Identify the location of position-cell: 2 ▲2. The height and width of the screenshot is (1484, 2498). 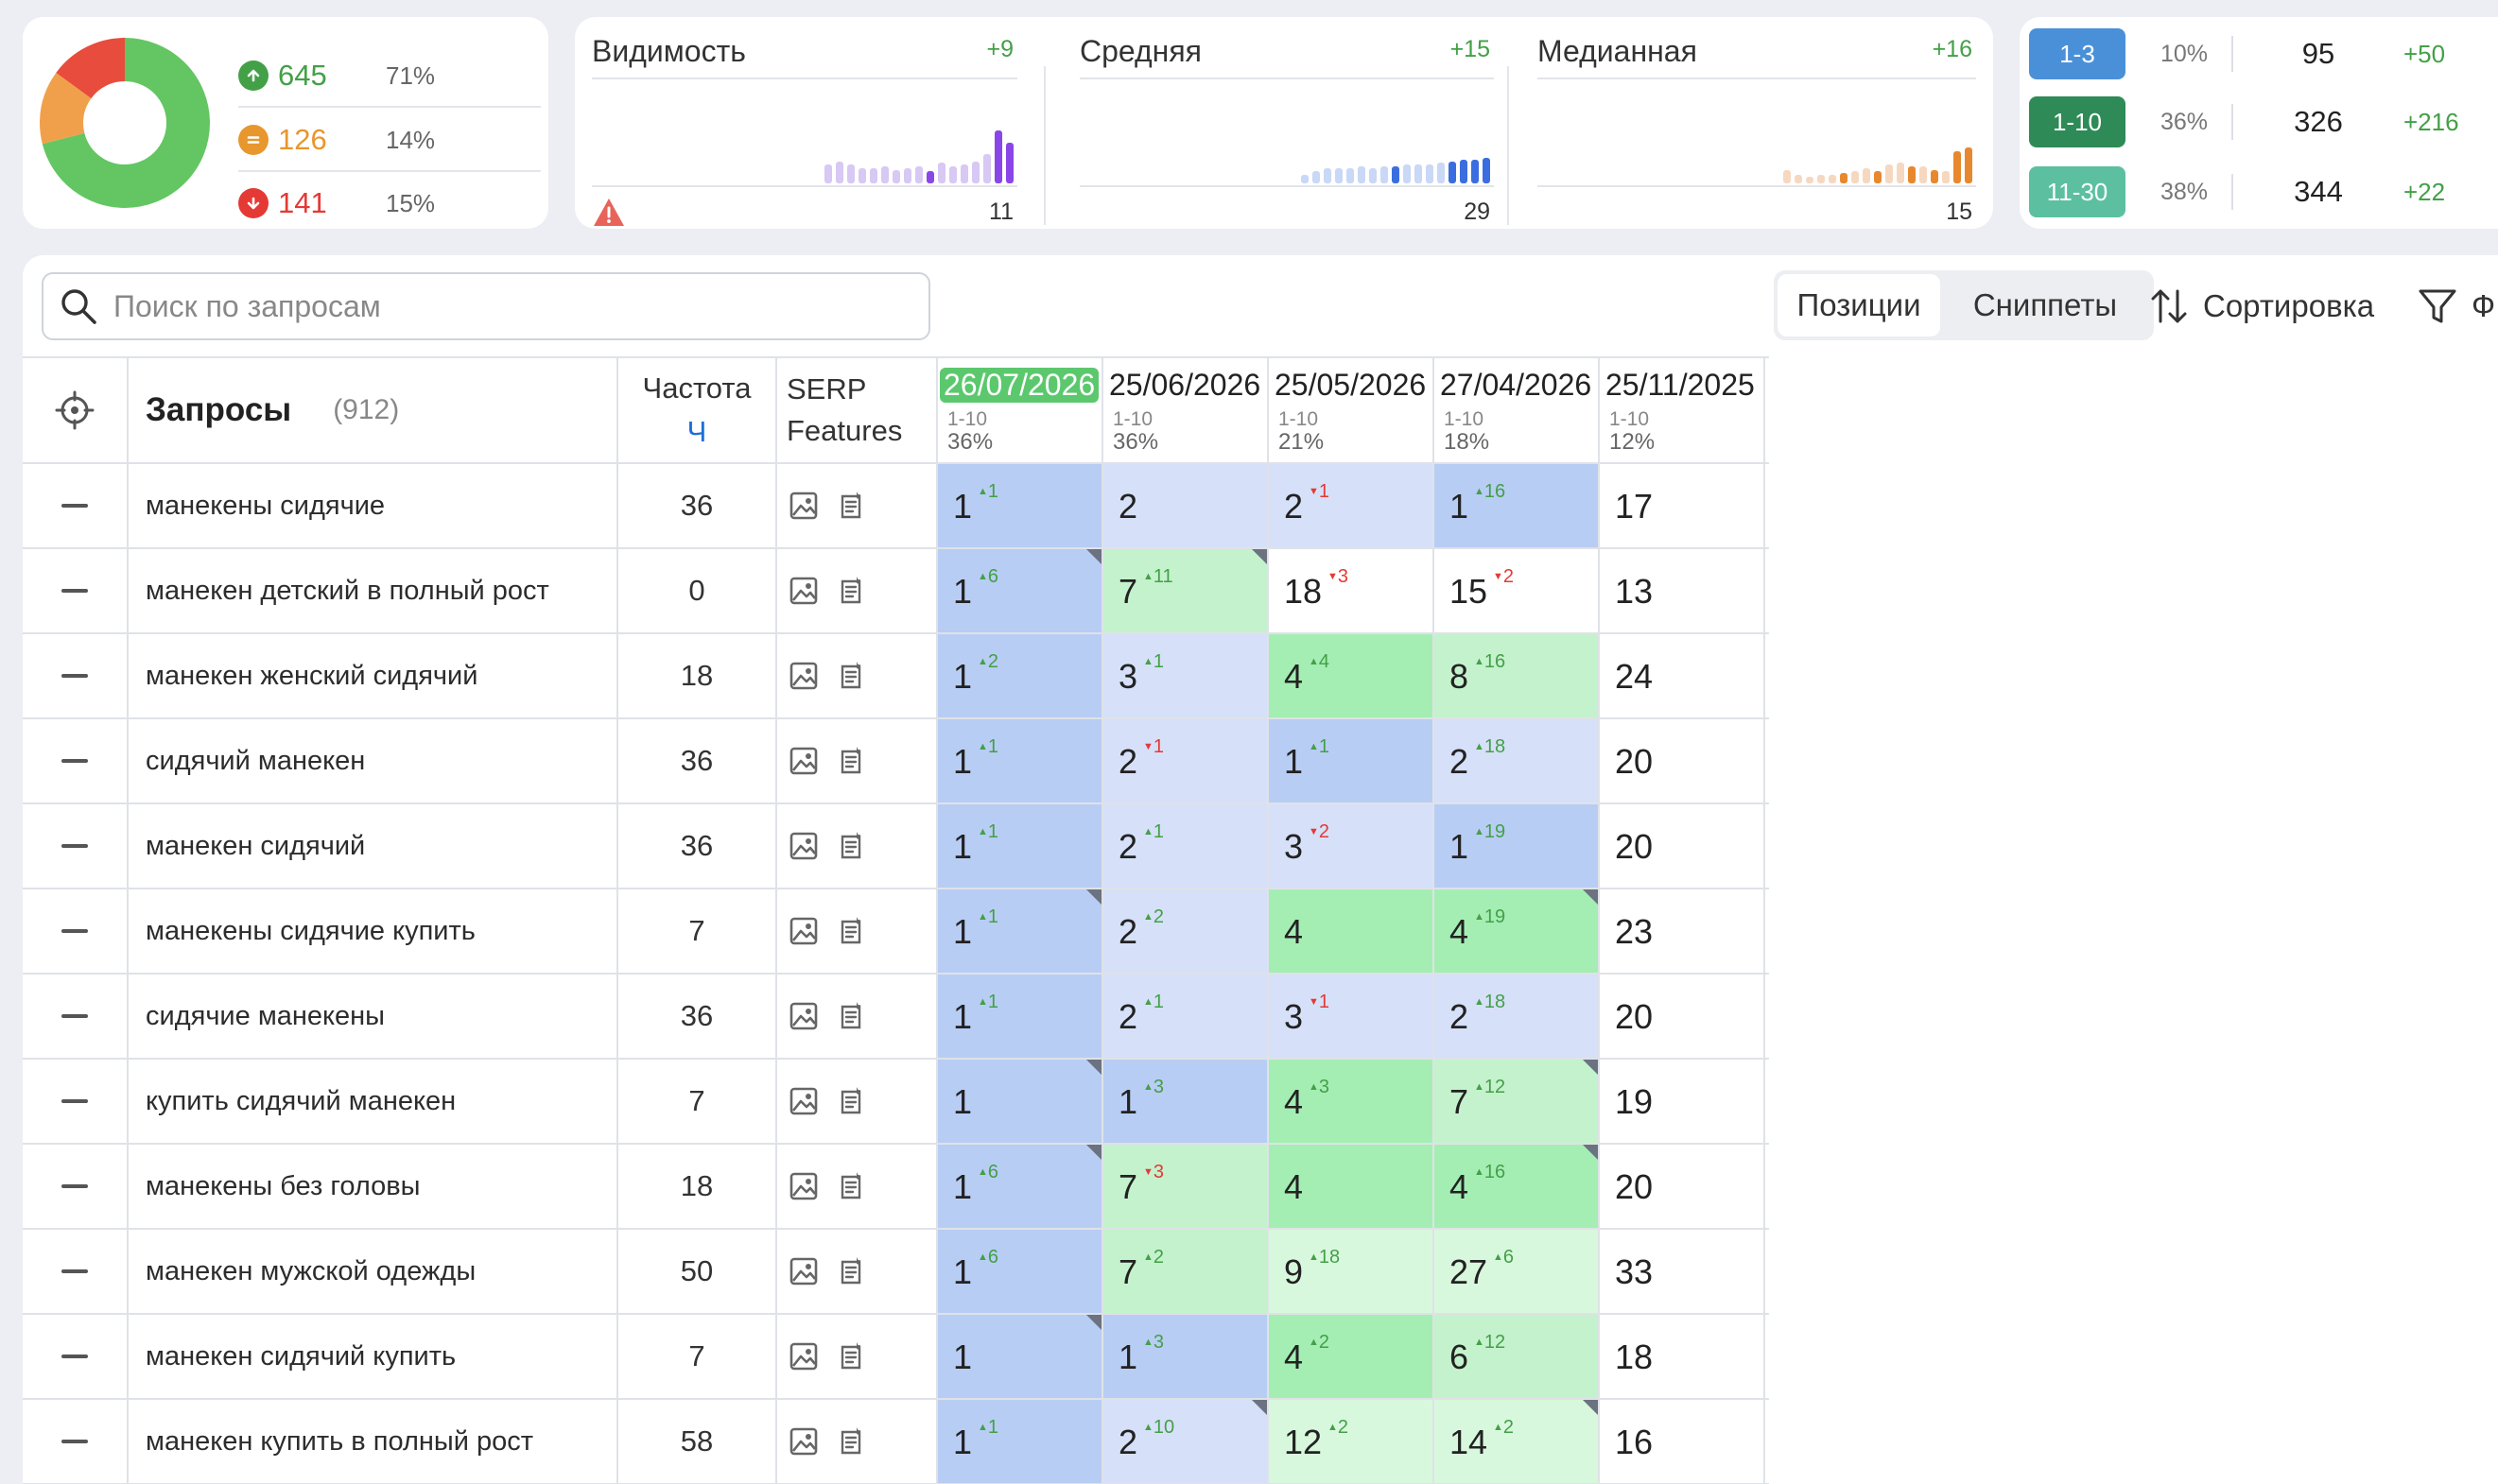
(1186, 931).